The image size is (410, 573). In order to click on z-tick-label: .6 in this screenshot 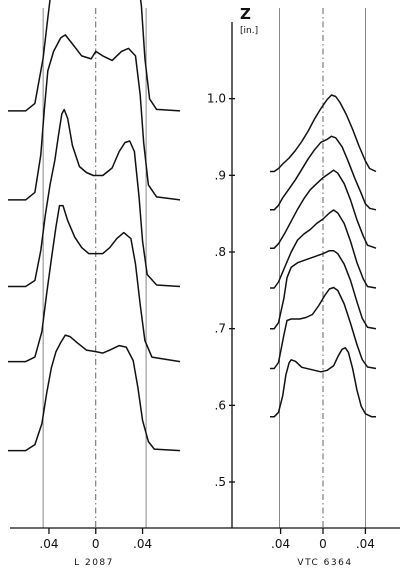, I will do `click(220, 405)`.